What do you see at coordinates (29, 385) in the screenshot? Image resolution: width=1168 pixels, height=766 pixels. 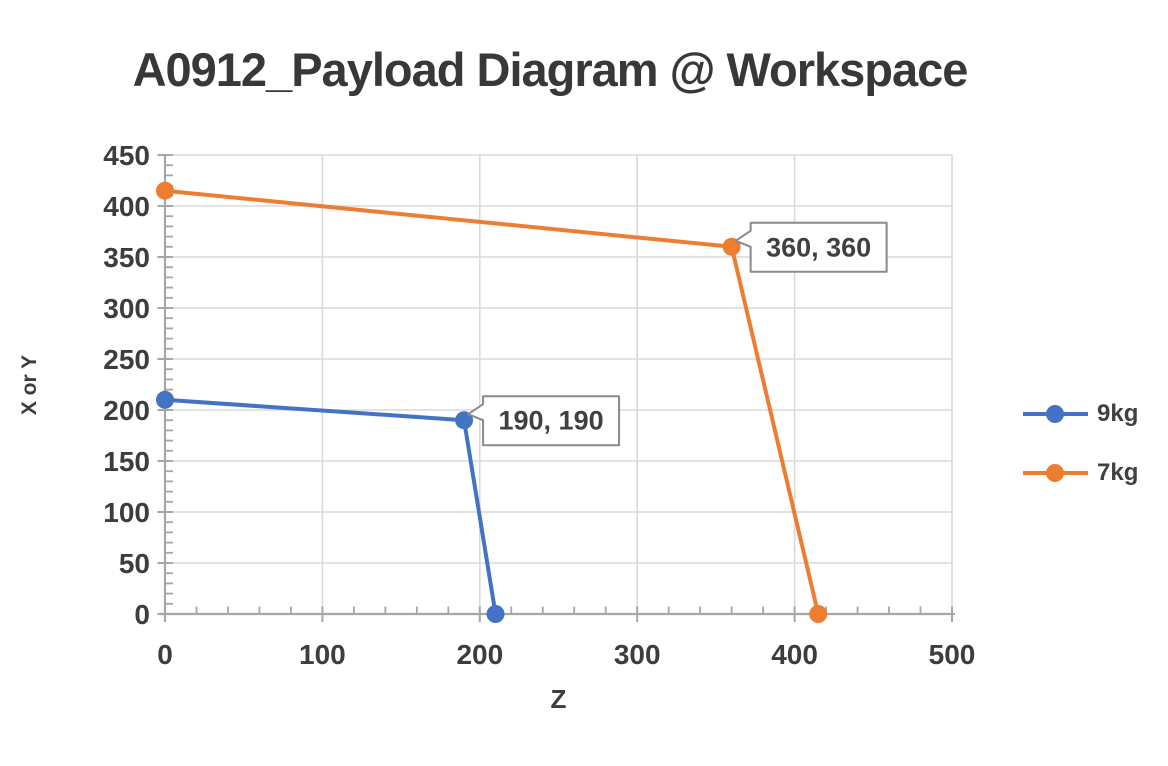 I see `y-axis-title: X or Y` at bounding box center [29, 385].